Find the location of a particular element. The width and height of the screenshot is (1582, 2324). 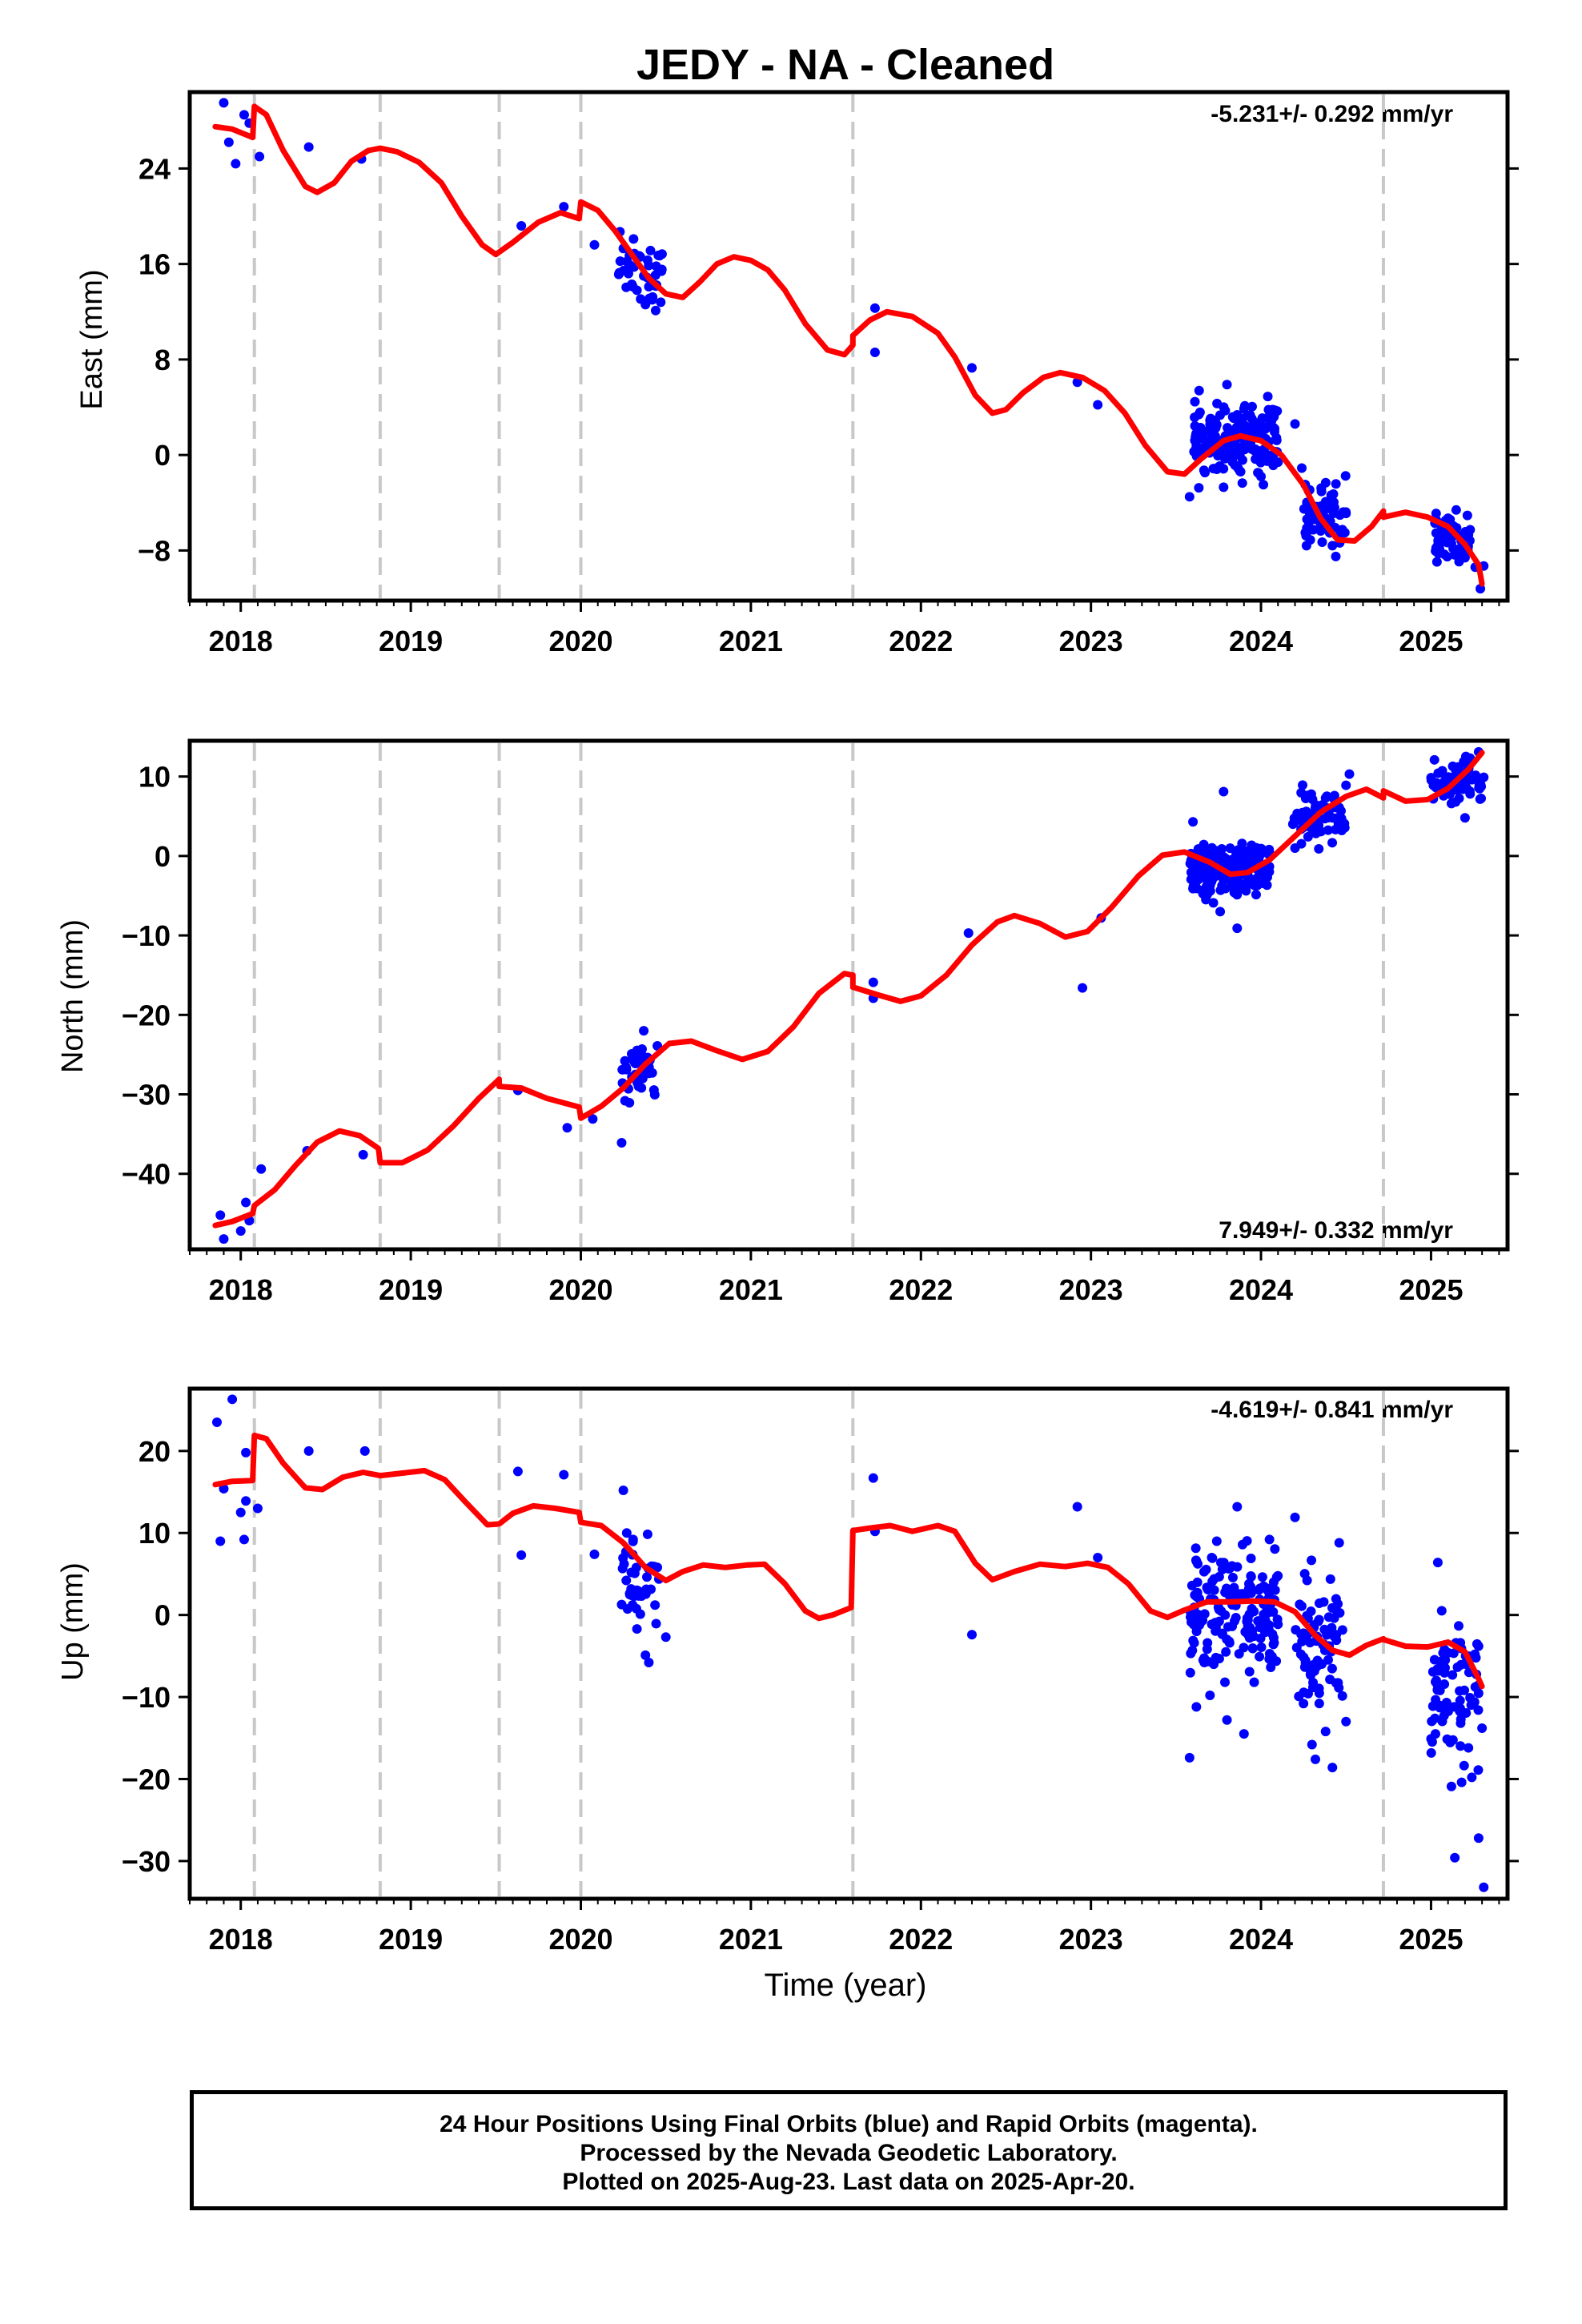

up-x-tick-label: 2022 is located at coordinates (921, 1940).